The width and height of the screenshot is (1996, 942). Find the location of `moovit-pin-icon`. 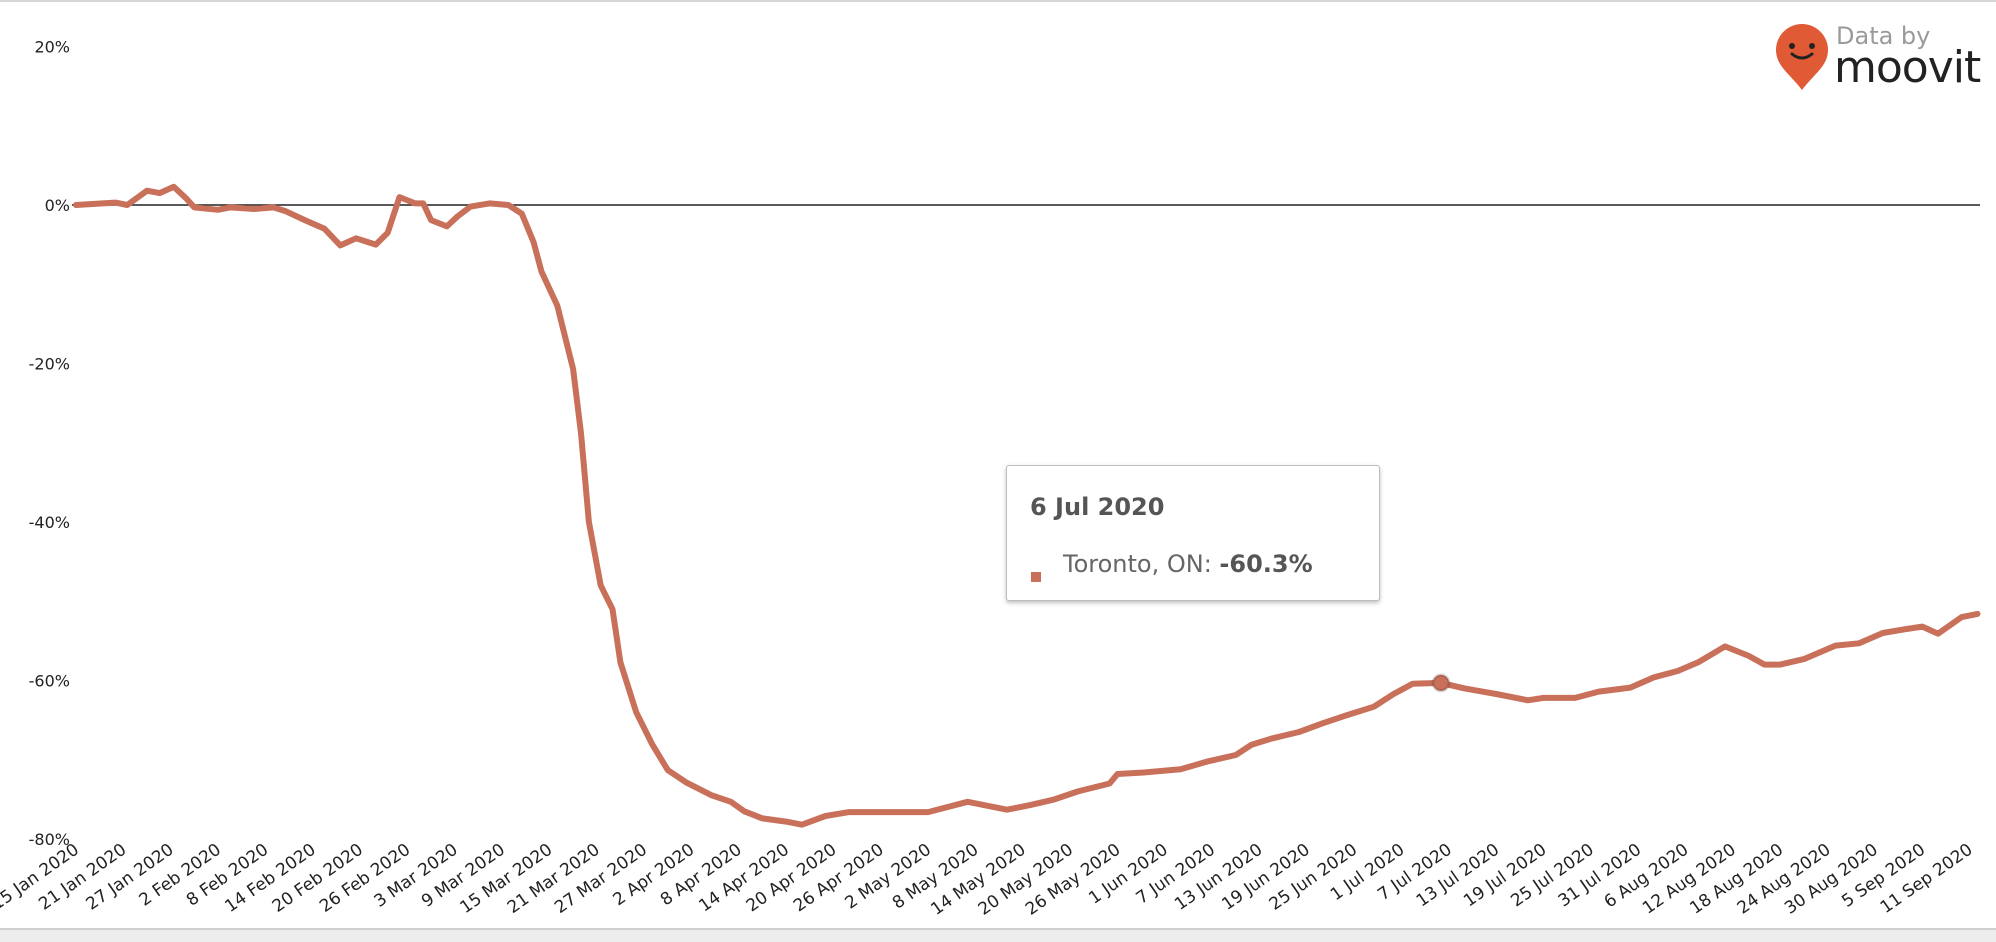

moovit-pin-icon is located at coordinates (1802, 57).